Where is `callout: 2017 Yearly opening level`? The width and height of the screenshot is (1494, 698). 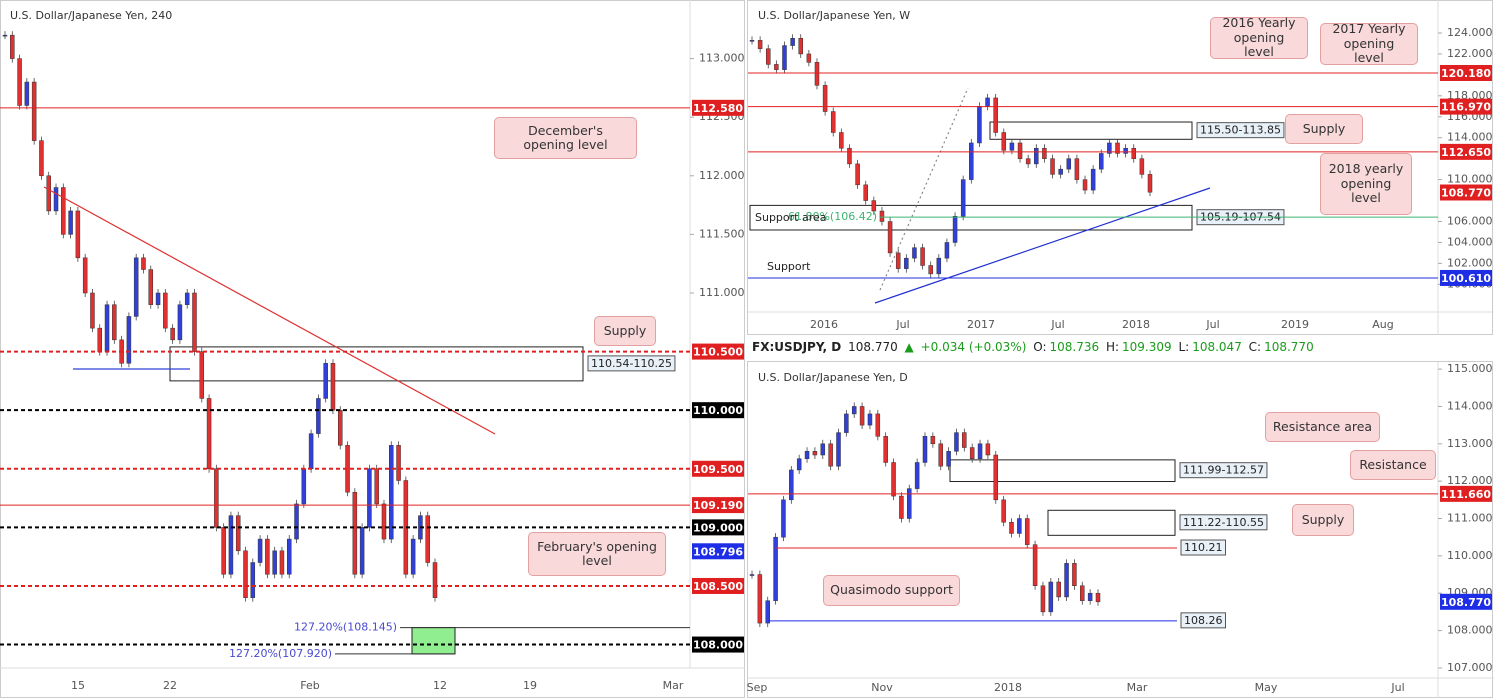 callout: 2017 Yearly opening level is located at coordinates (1369, 43).